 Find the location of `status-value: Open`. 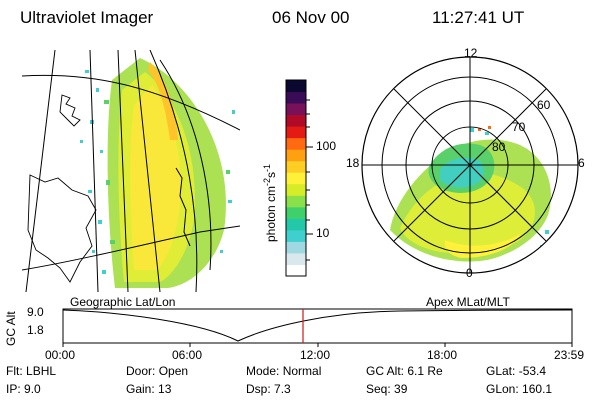

status-value: Open is located at coordinates (173, 371).